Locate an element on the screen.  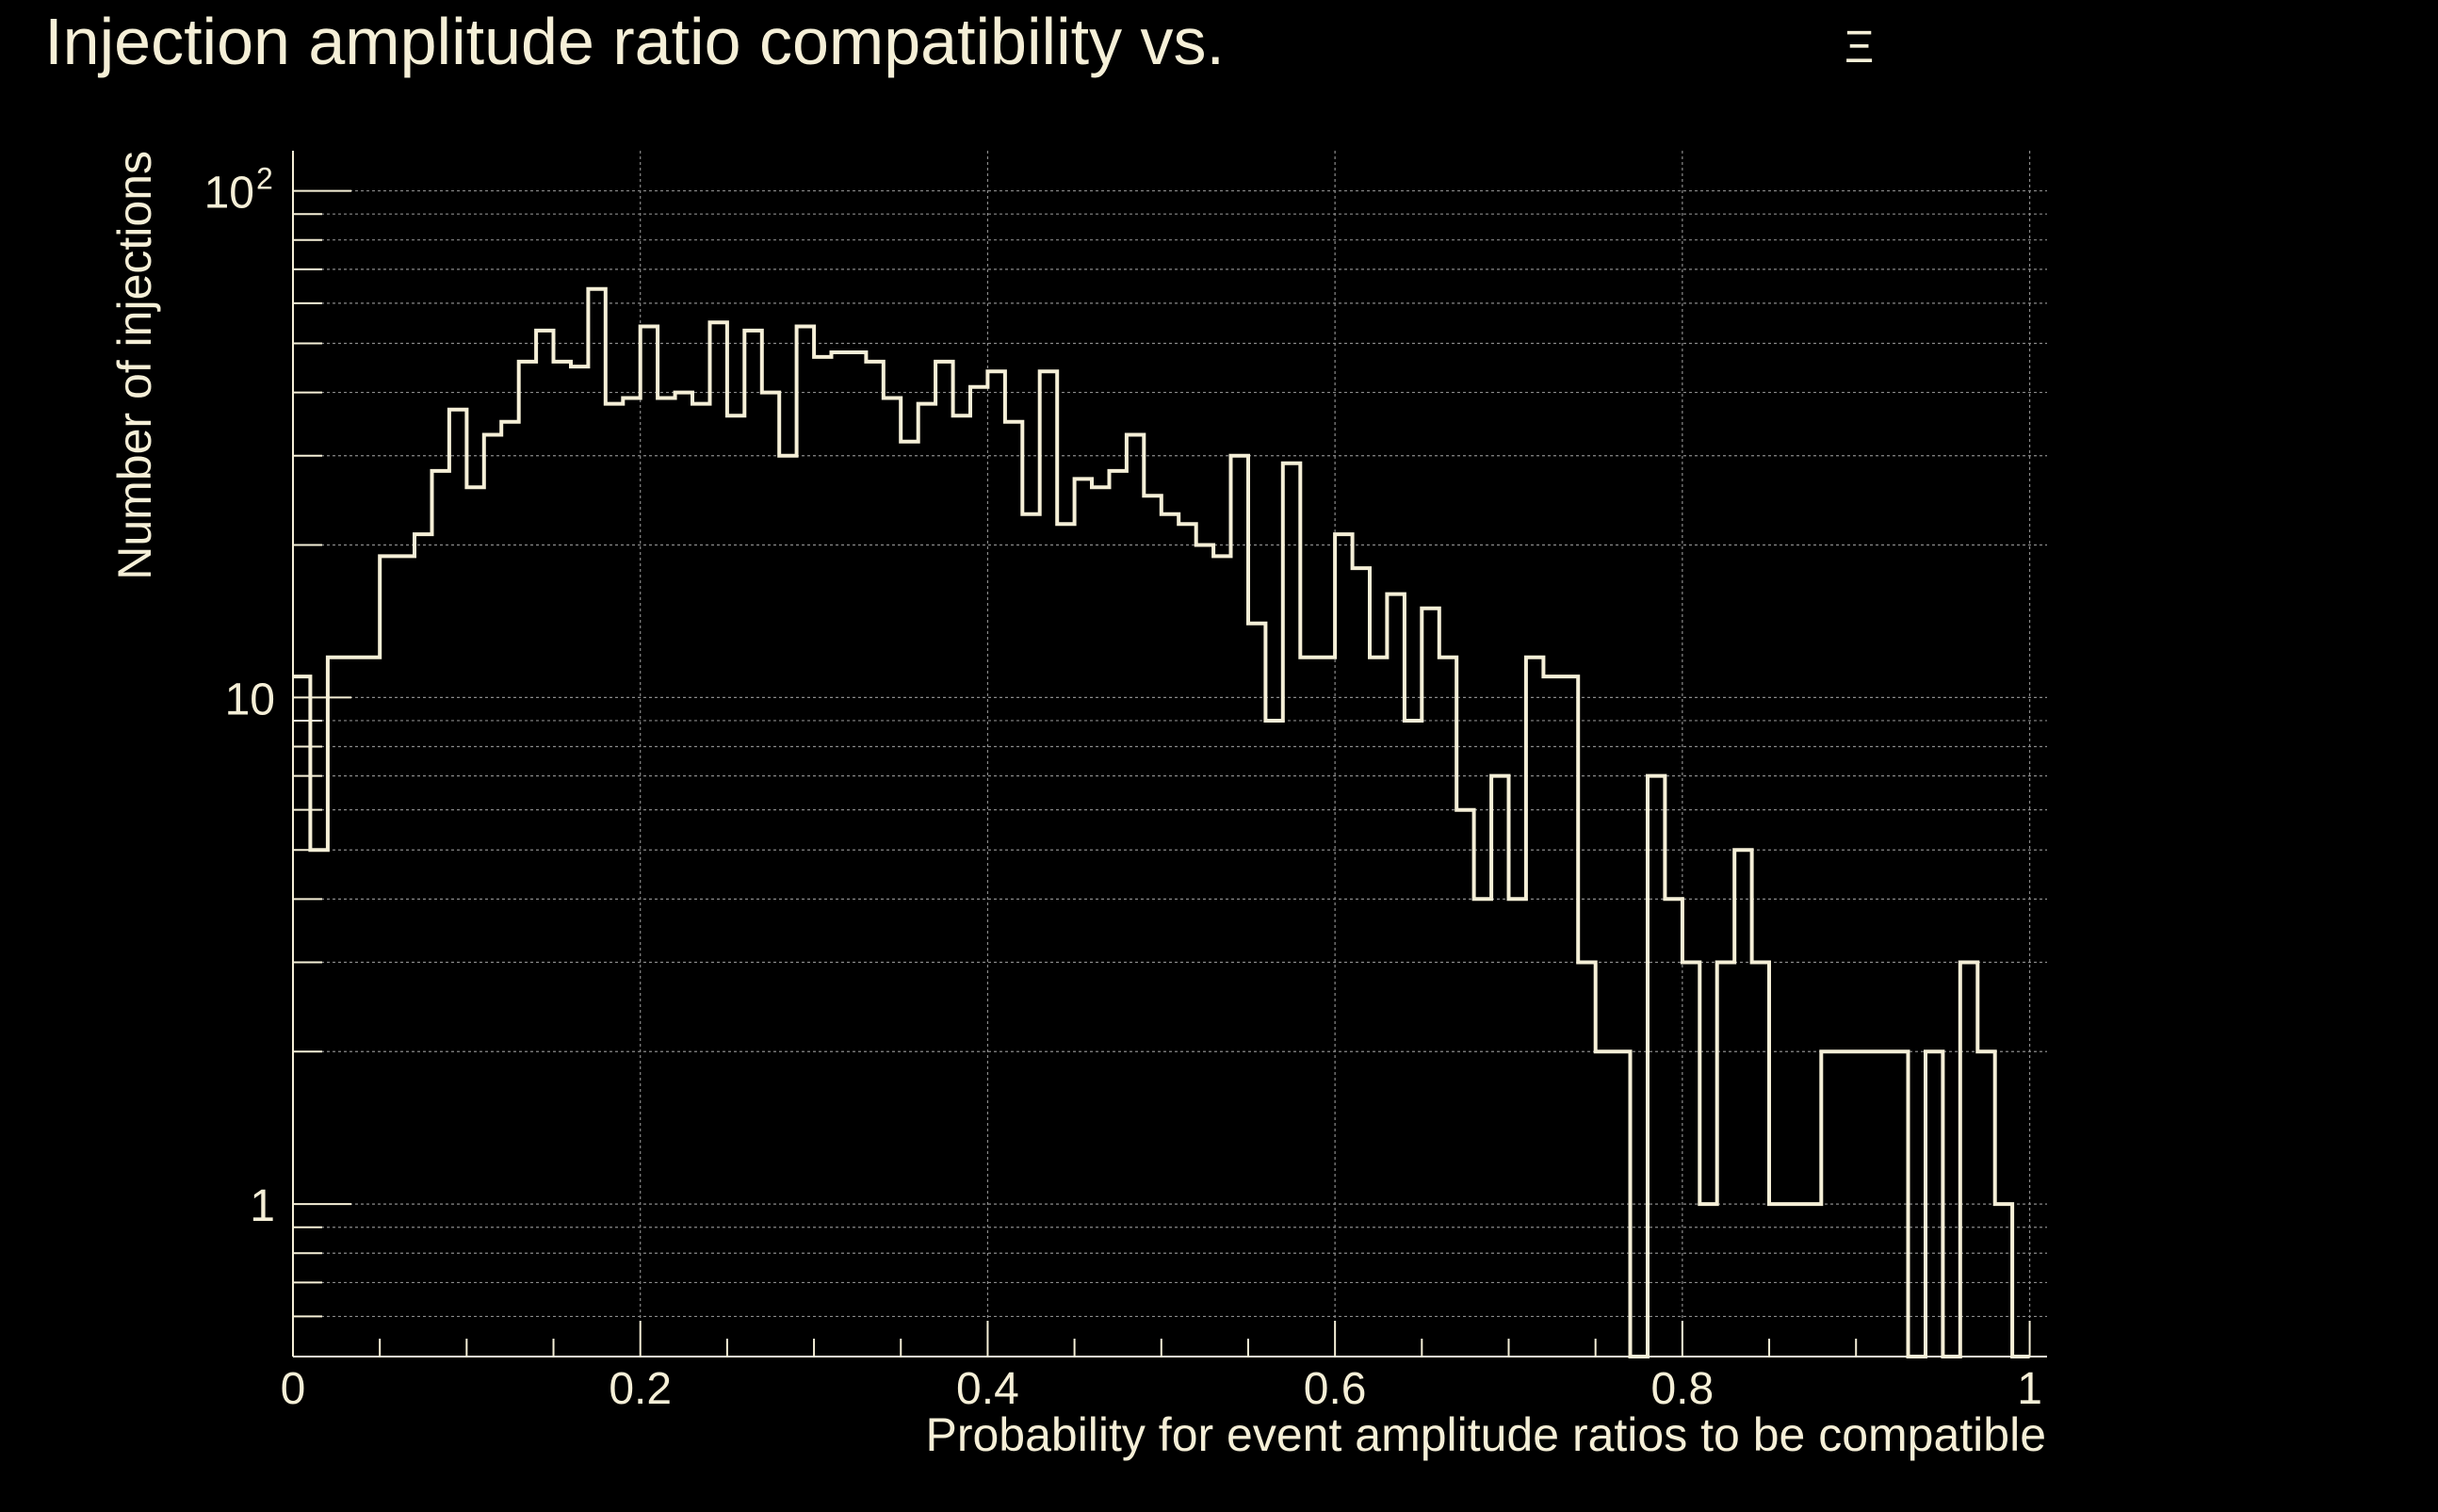
y-axis-label: Number of injections is located at coordinates (134, 365).